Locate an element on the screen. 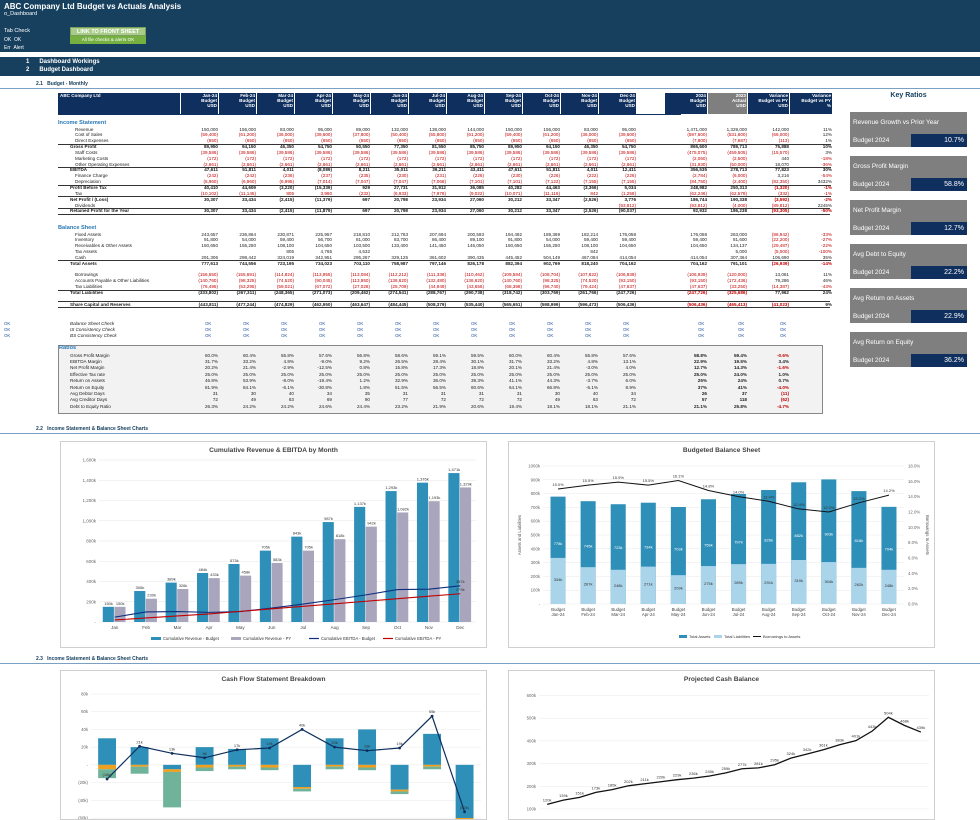 The width and height of the screenshot is (980, 820). y-tick-label: 100k is located at coordinates (536, 590).